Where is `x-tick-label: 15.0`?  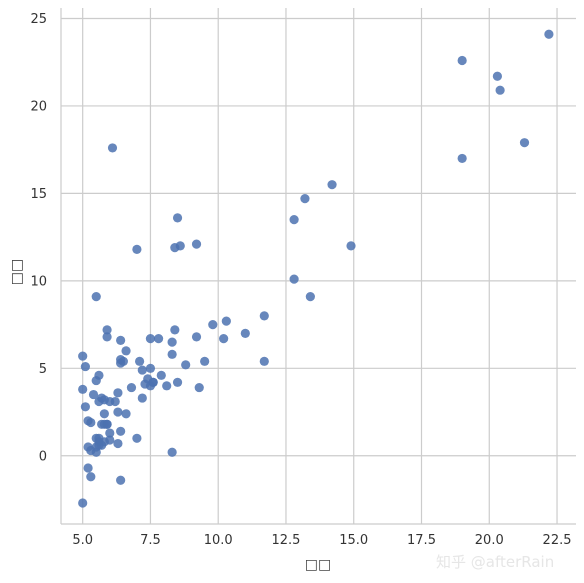
x-tick-label: 15.0 is located at coordinates (353, 540).